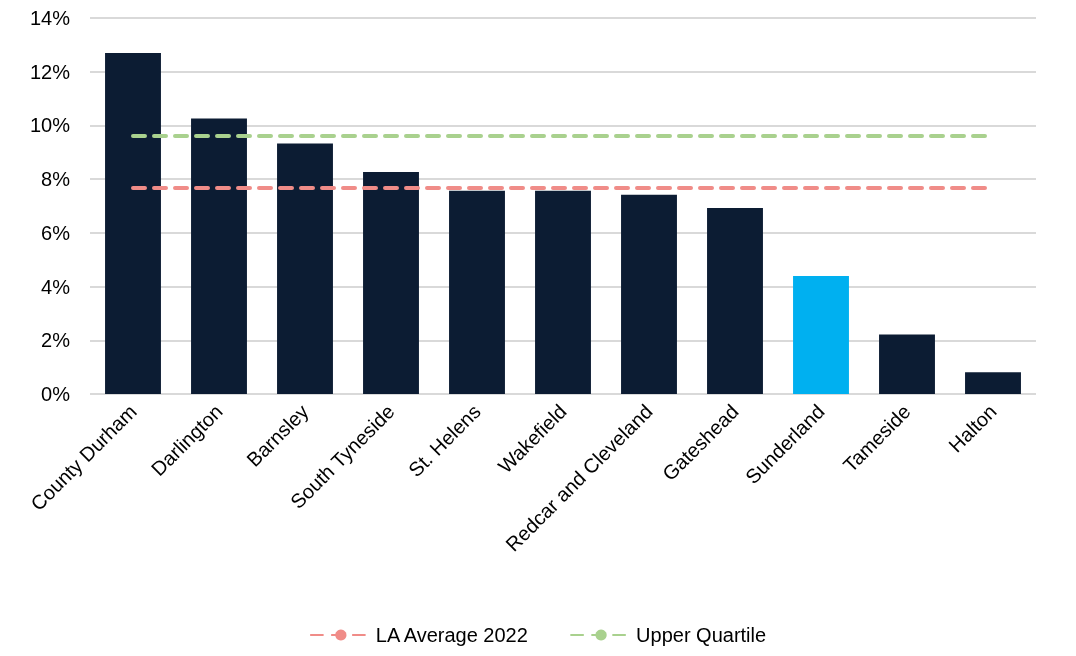 This screenshot has width=1076, height=656. Describe the element at coordinates (50, 18) in the screenshot. I see `y-tick-label: 14%` at that location.